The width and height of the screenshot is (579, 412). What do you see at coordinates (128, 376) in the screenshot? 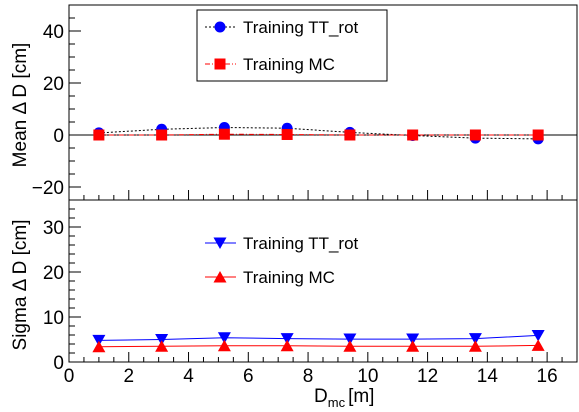
I see `x-tick-label: 2` at bounding box center [128, 376].